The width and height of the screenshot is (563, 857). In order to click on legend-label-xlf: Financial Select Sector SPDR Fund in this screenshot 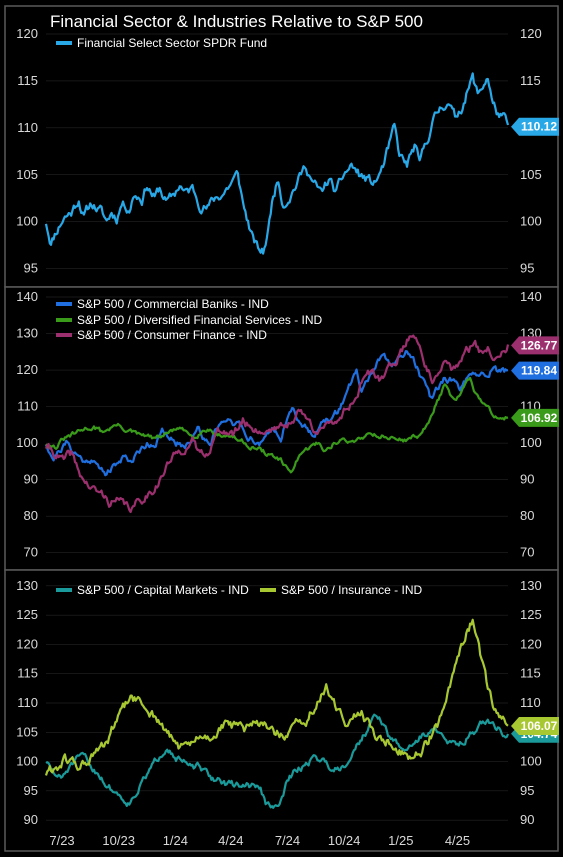, I will do `click(172, 43)`.